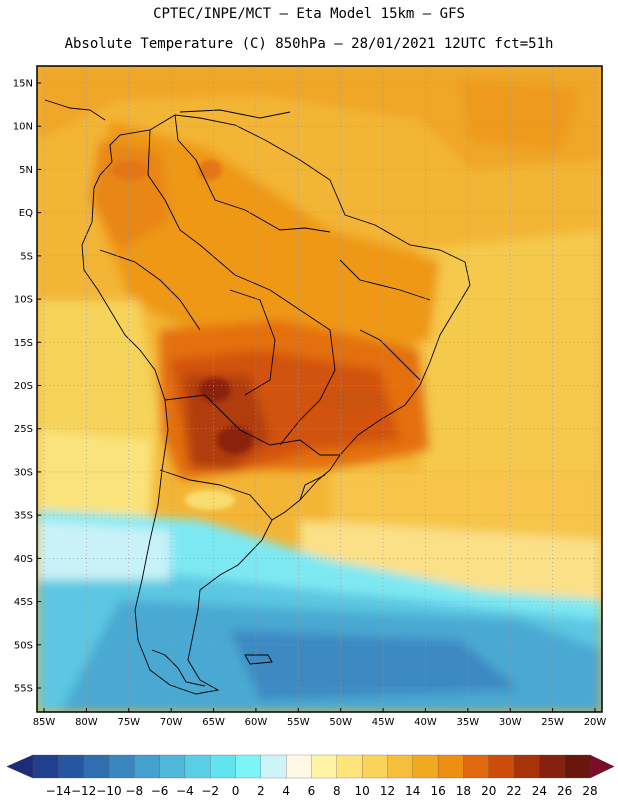  Describe the element at coordinates (23, 429) in the screenshot. I see `lat-tick-label: 25S` at that location.